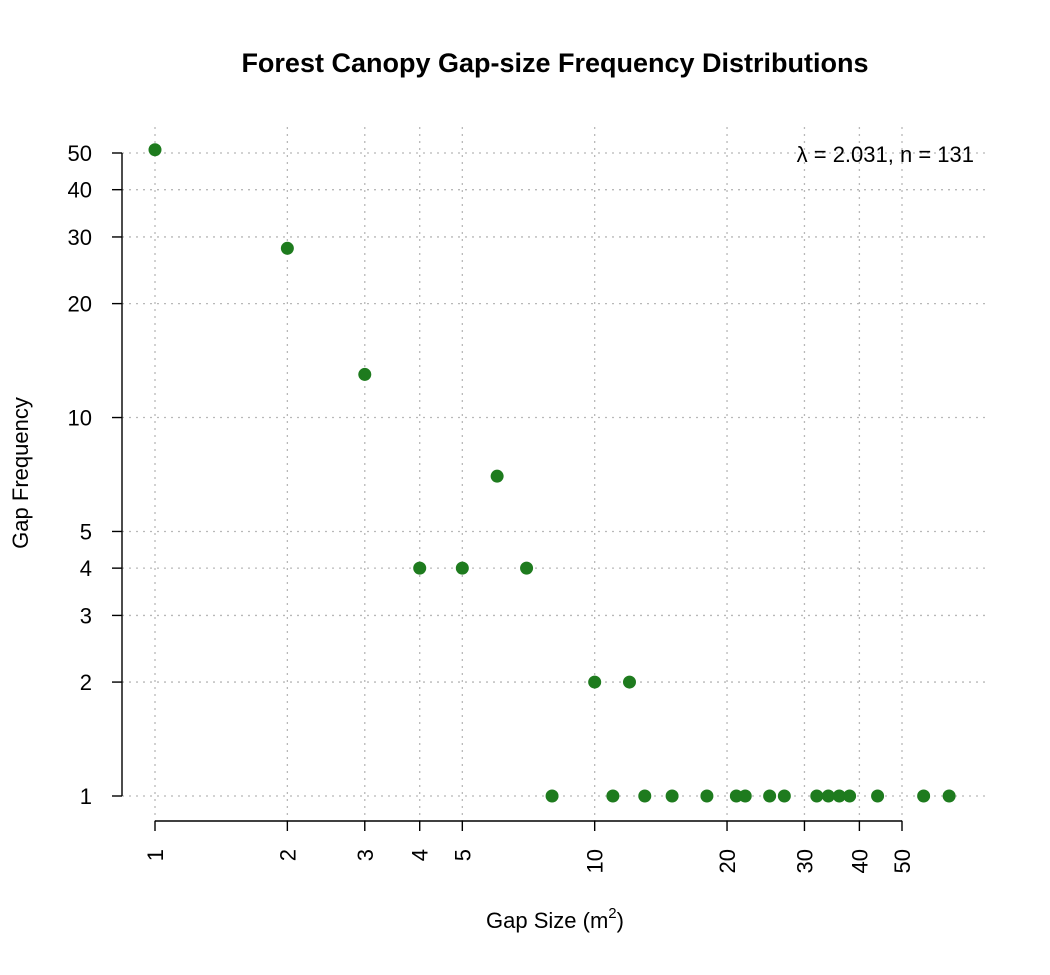  Describe the element at coordinates (620, 920) in the screenshot. I see `x-axis-label-tail: )` at that location.